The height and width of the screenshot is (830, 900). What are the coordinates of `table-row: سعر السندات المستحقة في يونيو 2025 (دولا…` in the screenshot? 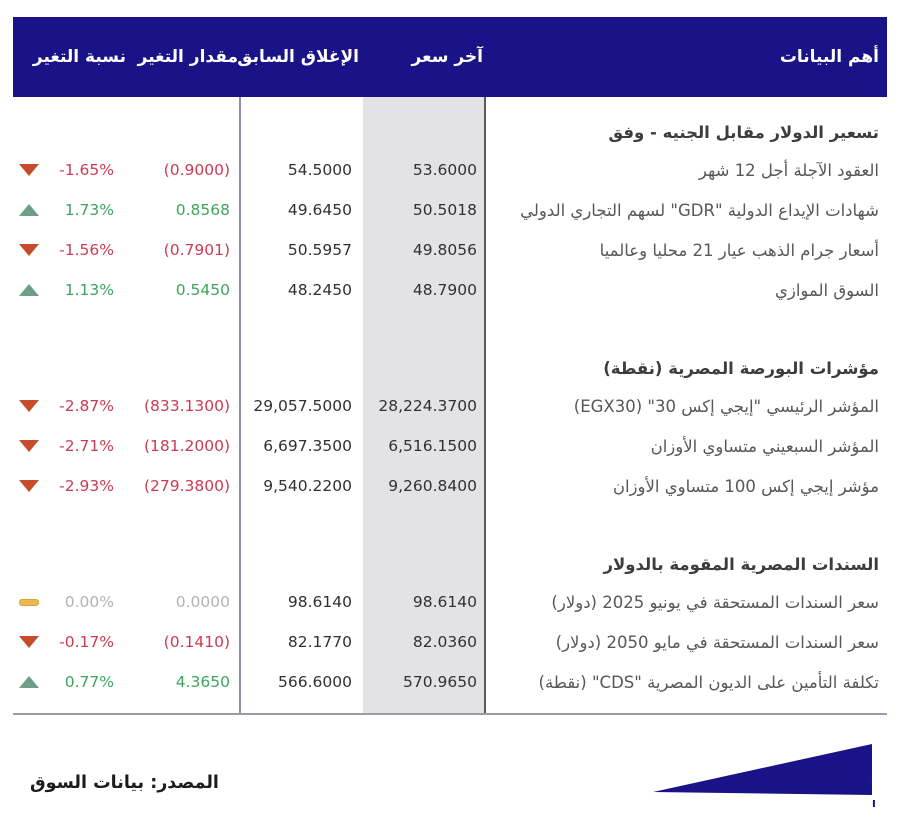 It's located at (450, 602).